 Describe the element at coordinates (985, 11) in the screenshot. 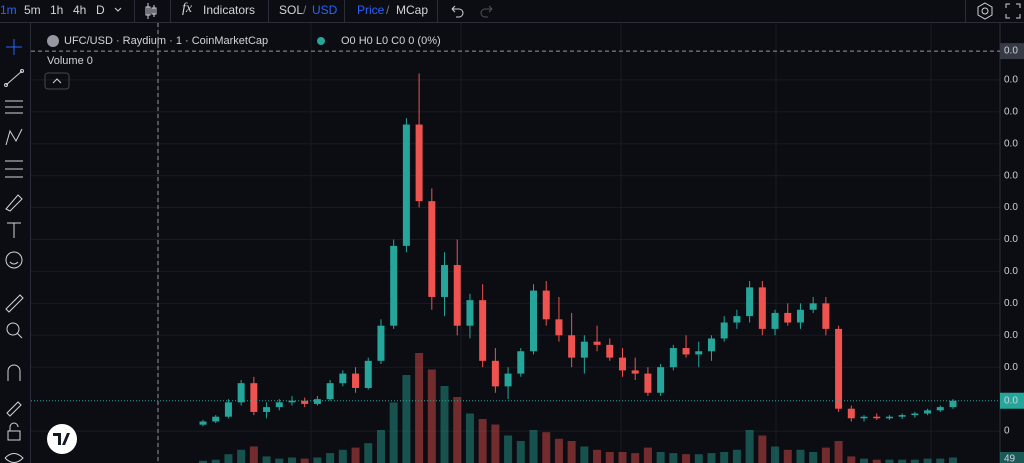

I see `settings` at that location.